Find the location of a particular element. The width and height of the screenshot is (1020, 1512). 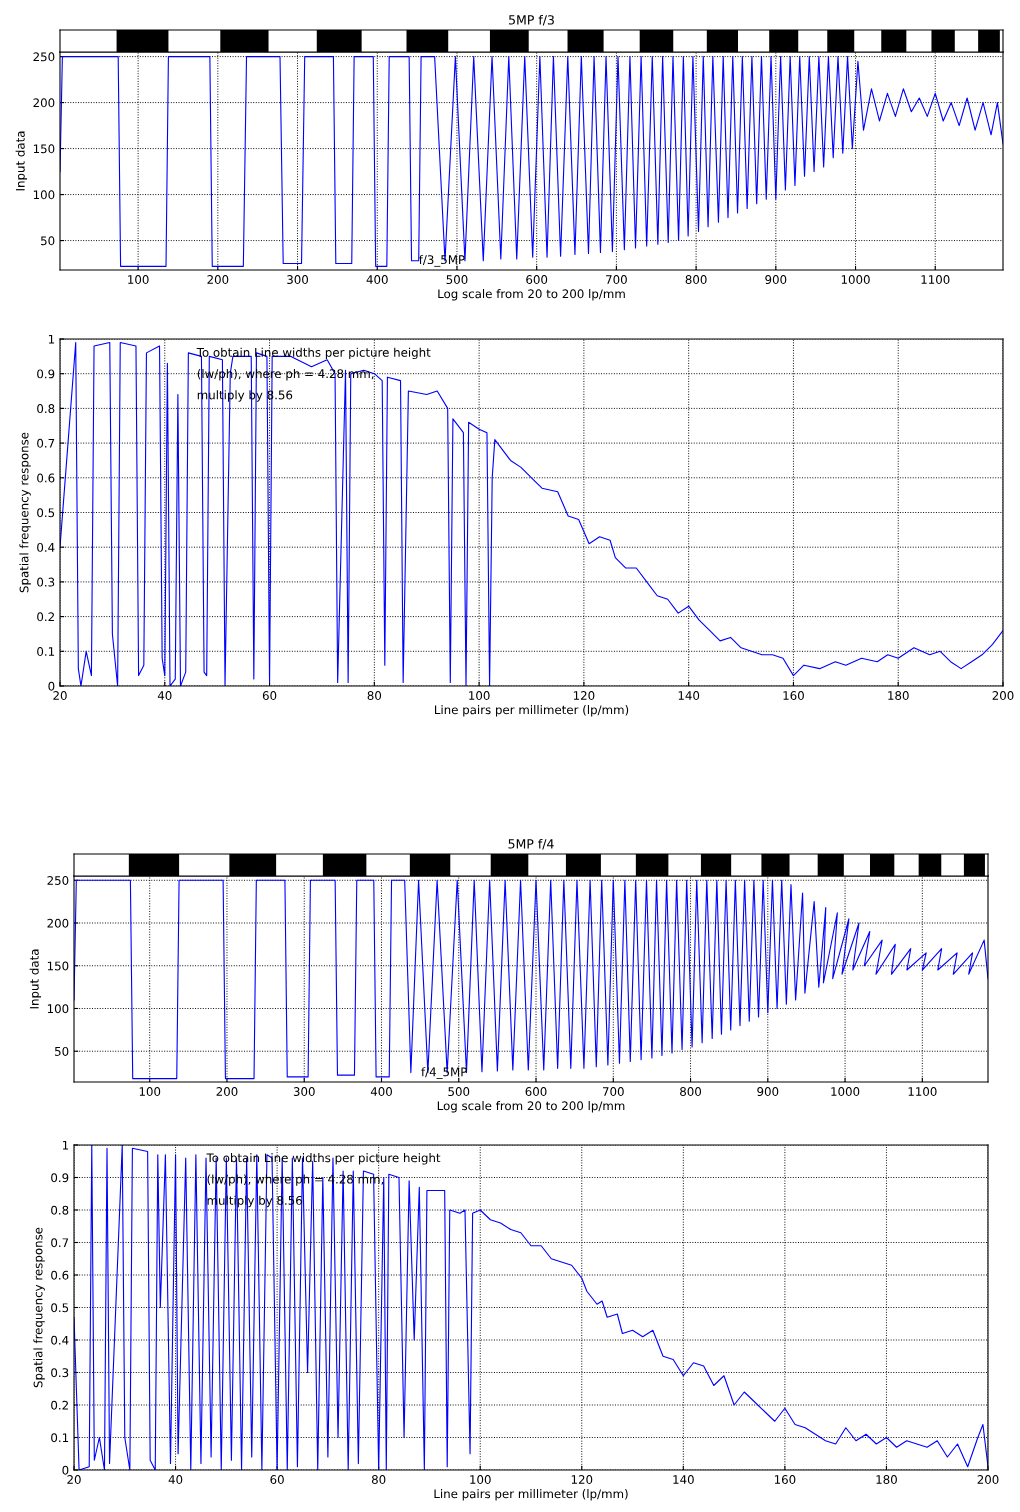

annotation: f/4_5MP is located at coordinates (444, 1073).